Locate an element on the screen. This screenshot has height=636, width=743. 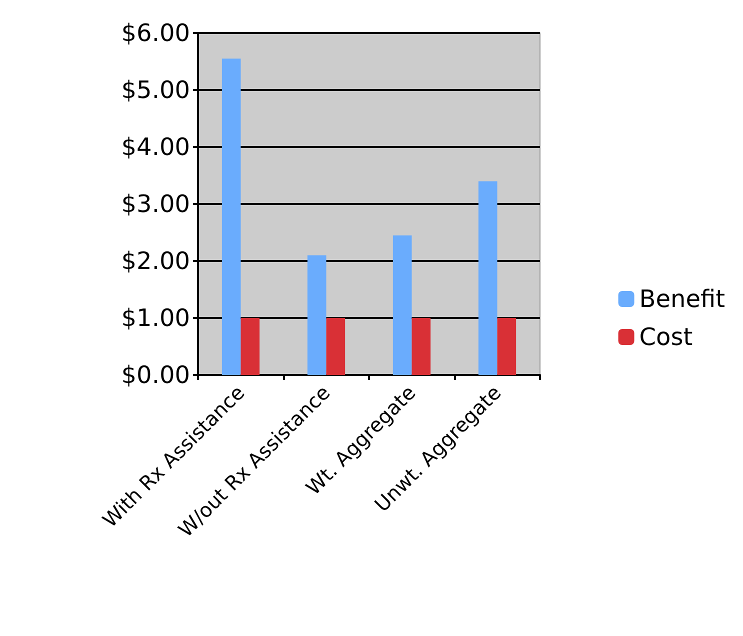
y-tick-label: $6.00 is located at coordinates (155, 33).